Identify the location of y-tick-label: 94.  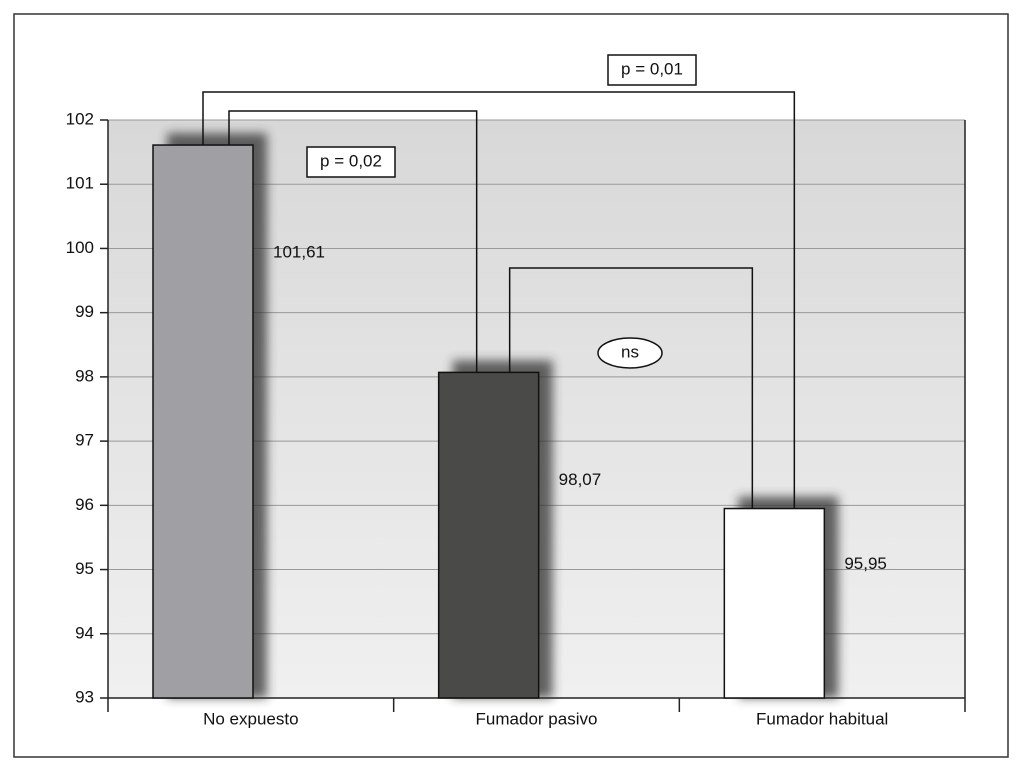
(84, 632).